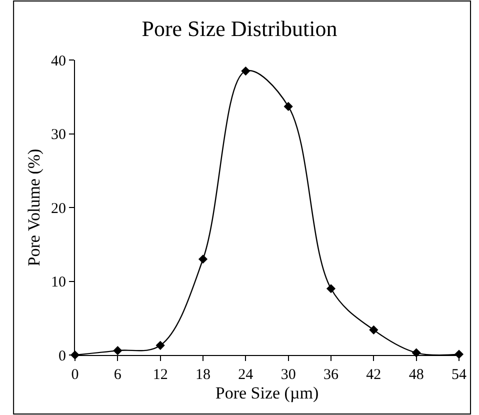 This screenshot has height=415, width=479. What do you see at coordinates (203, 375) in the screenshot?
I see `x-tick-label: 18` at bounding box center [203, 375].